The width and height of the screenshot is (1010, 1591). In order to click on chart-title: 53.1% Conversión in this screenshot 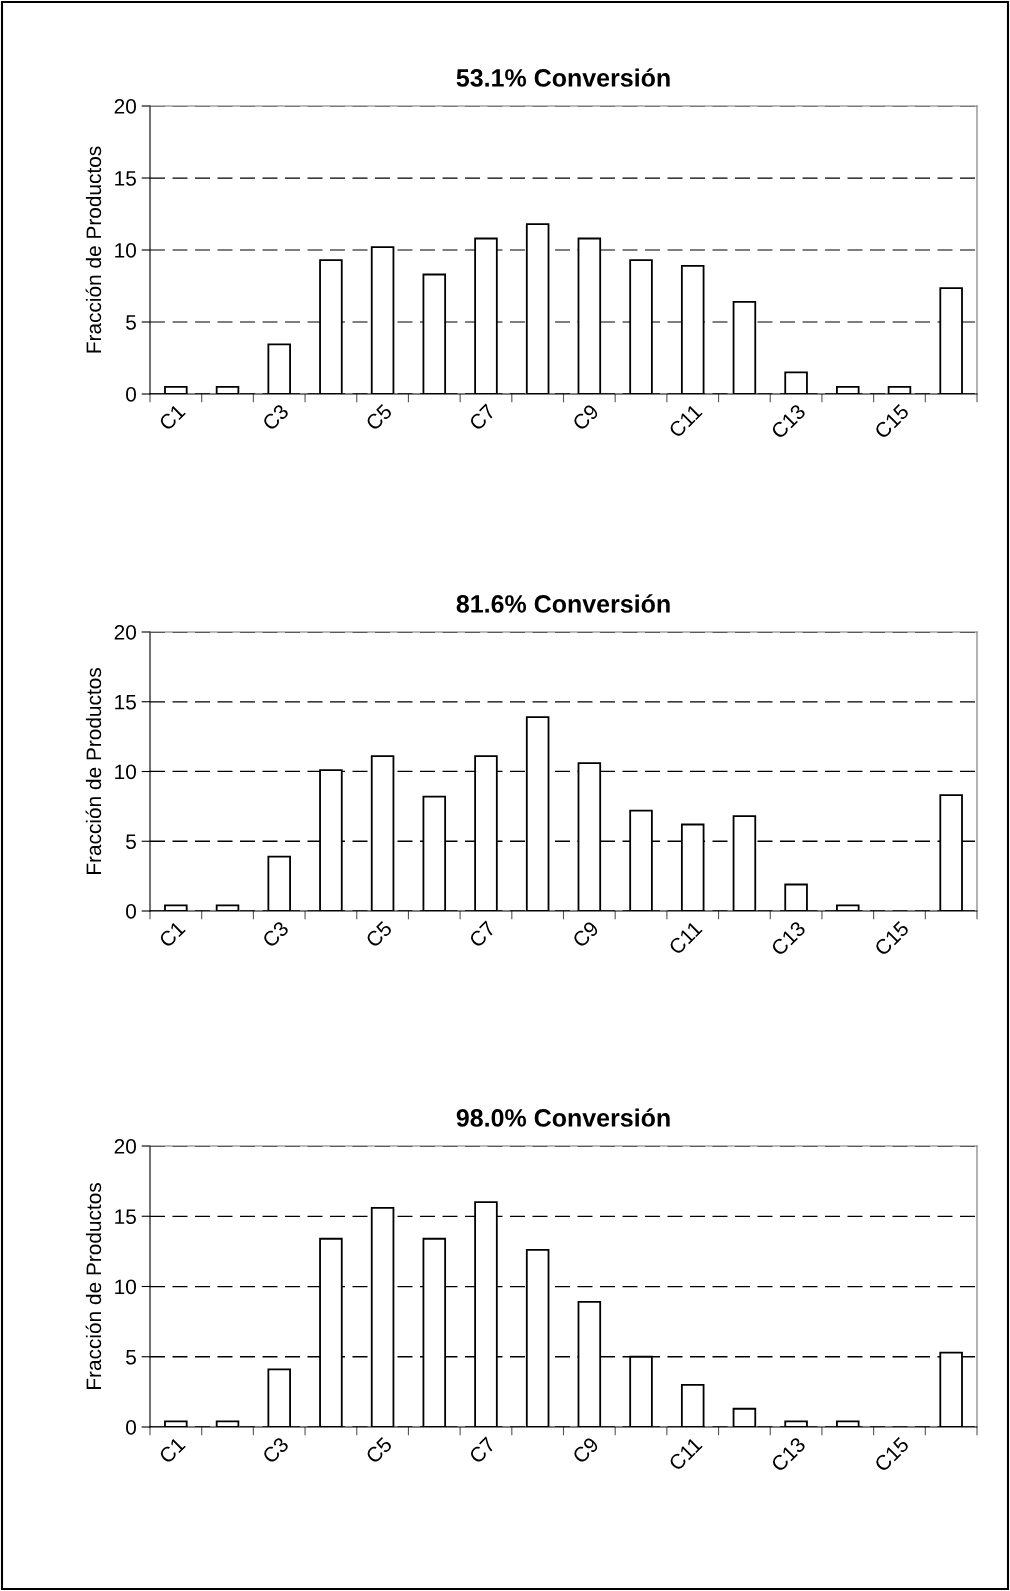, I will do `click(563, 77)`.